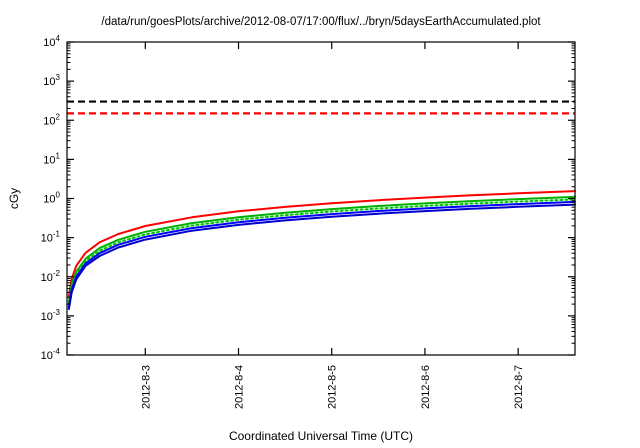 This screenshot has height=448, width=640. I want to click on x-tick-label: 2012-8-5, so click(333, 387).